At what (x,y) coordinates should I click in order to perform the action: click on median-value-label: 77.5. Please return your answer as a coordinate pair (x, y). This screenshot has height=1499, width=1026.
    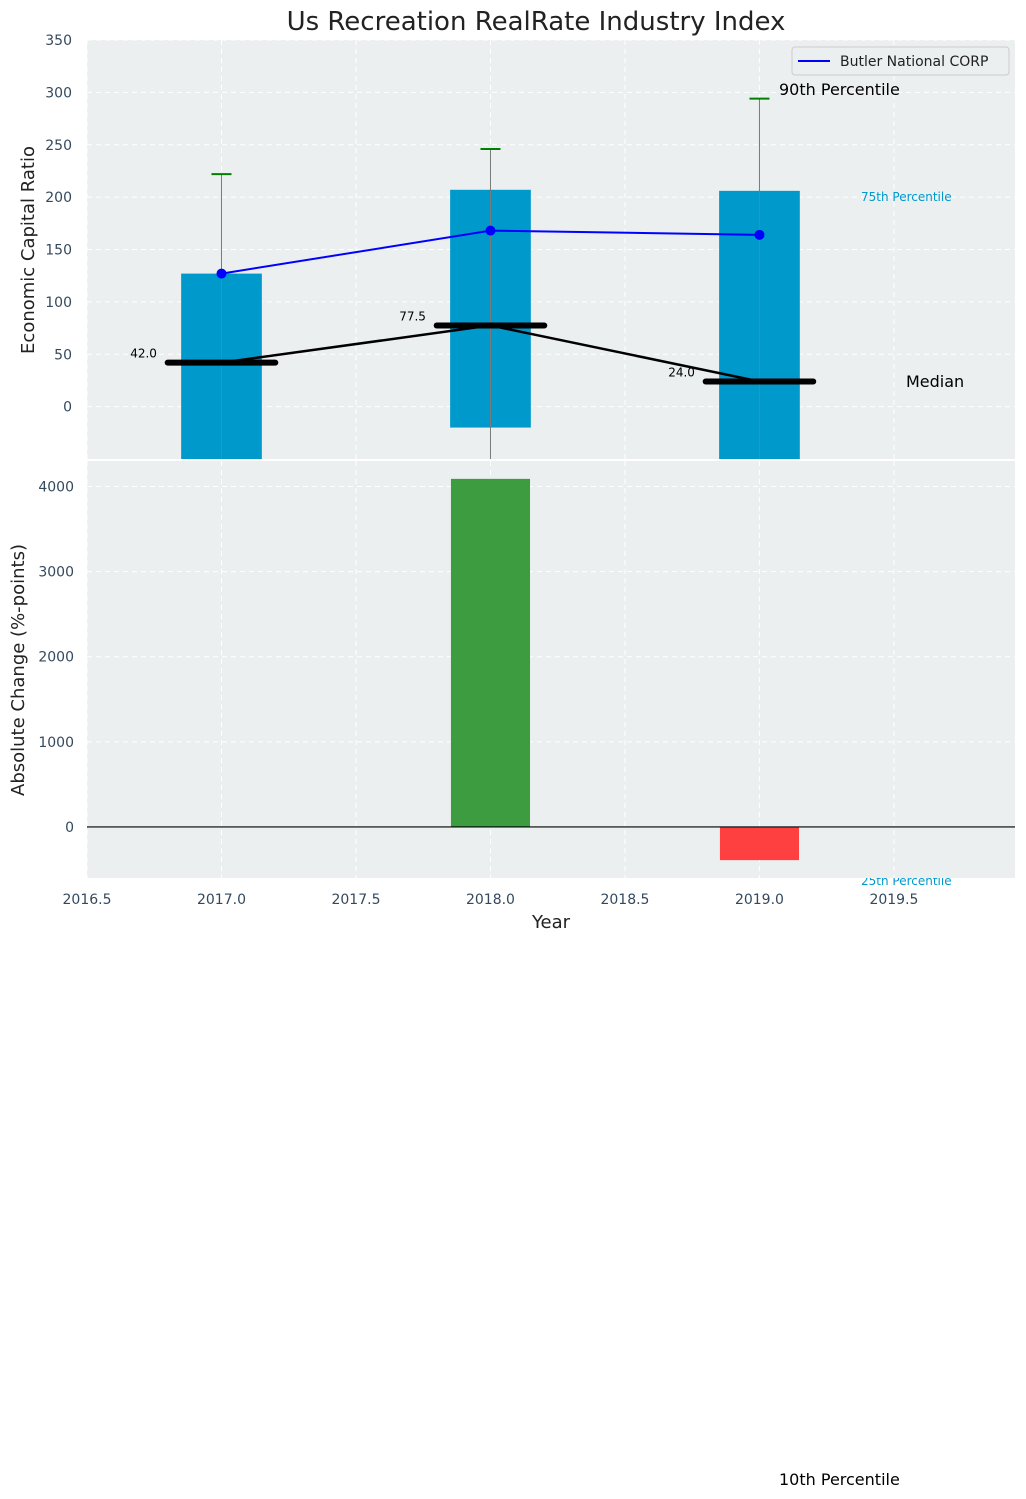
    Looking at the image, I should click on (412, 316).